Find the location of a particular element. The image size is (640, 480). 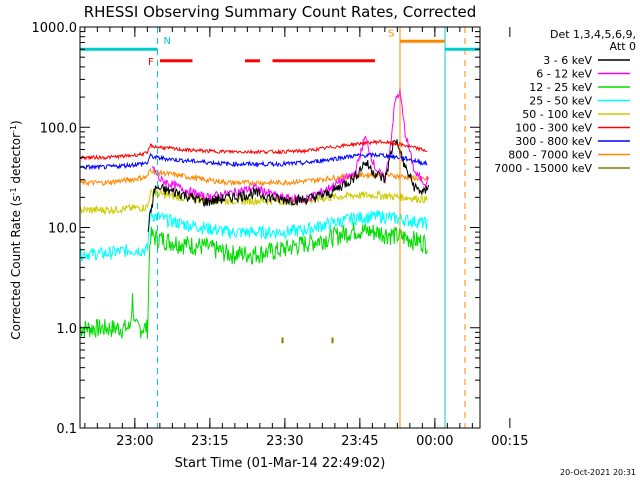

legend-entry-label: 50 - 100 keV is located at coordinates (557, 114).